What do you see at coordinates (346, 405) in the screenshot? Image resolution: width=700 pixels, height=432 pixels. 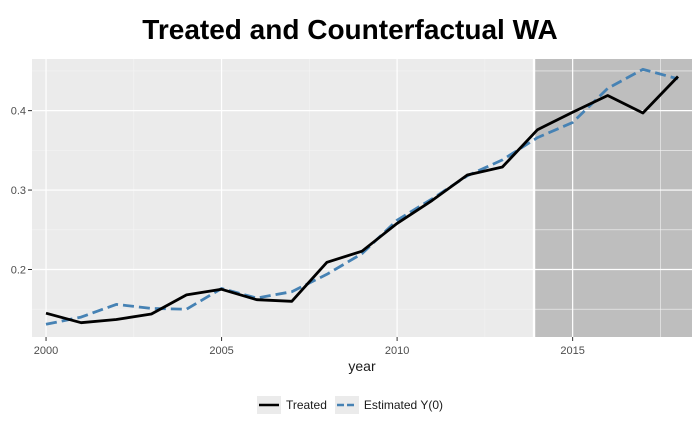 I see `legend-key-estimated` at bounding box center [346, 405].